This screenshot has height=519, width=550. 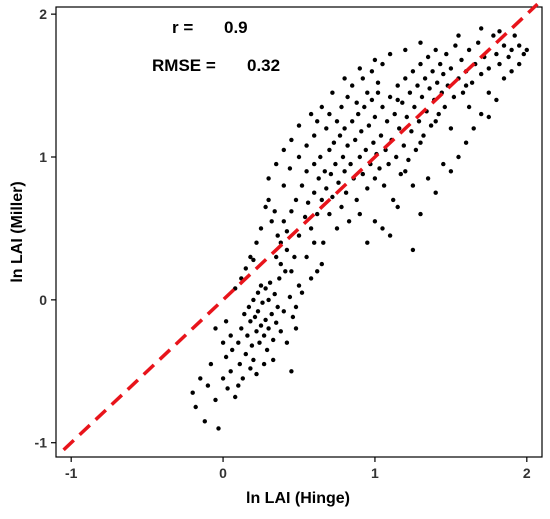 I want to click on r-label: r =, so click(x=182, y=27).